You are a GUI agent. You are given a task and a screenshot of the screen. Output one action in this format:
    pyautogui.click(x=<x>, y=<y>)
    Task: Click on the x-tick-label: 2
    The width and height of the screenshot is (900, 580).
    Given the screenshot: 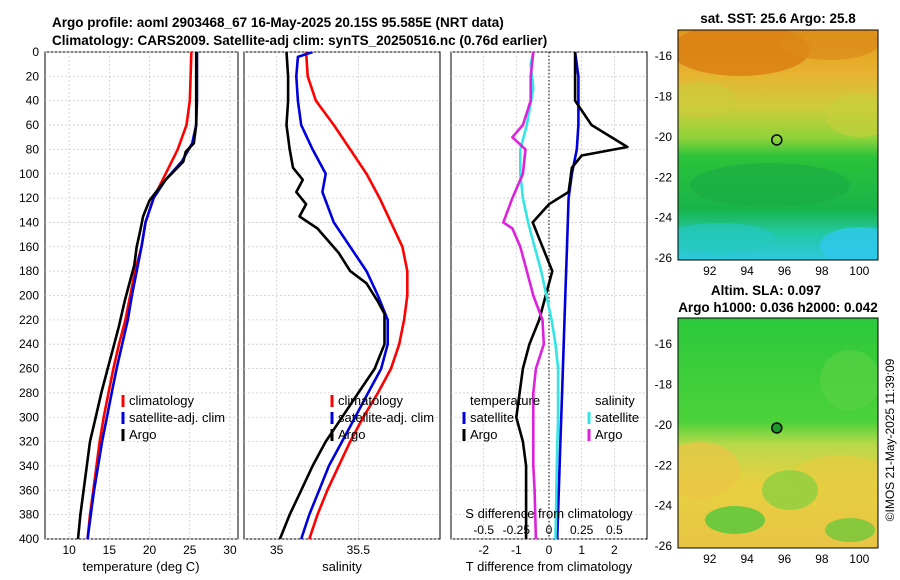 What is the action you would take?
    pyautogui.click(x=614, y=550)
    